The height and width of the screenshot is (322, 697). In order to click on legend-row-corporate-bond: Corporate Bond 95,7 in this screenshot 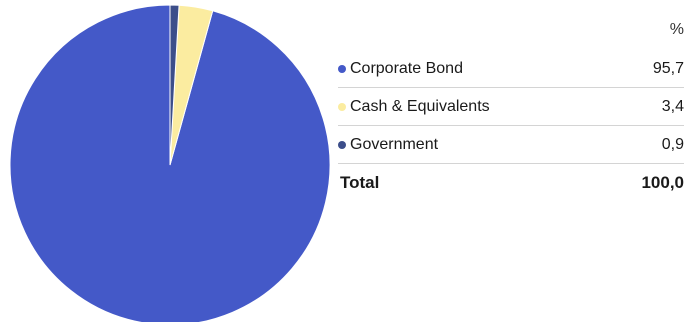, I will do `click(511, 69)`.